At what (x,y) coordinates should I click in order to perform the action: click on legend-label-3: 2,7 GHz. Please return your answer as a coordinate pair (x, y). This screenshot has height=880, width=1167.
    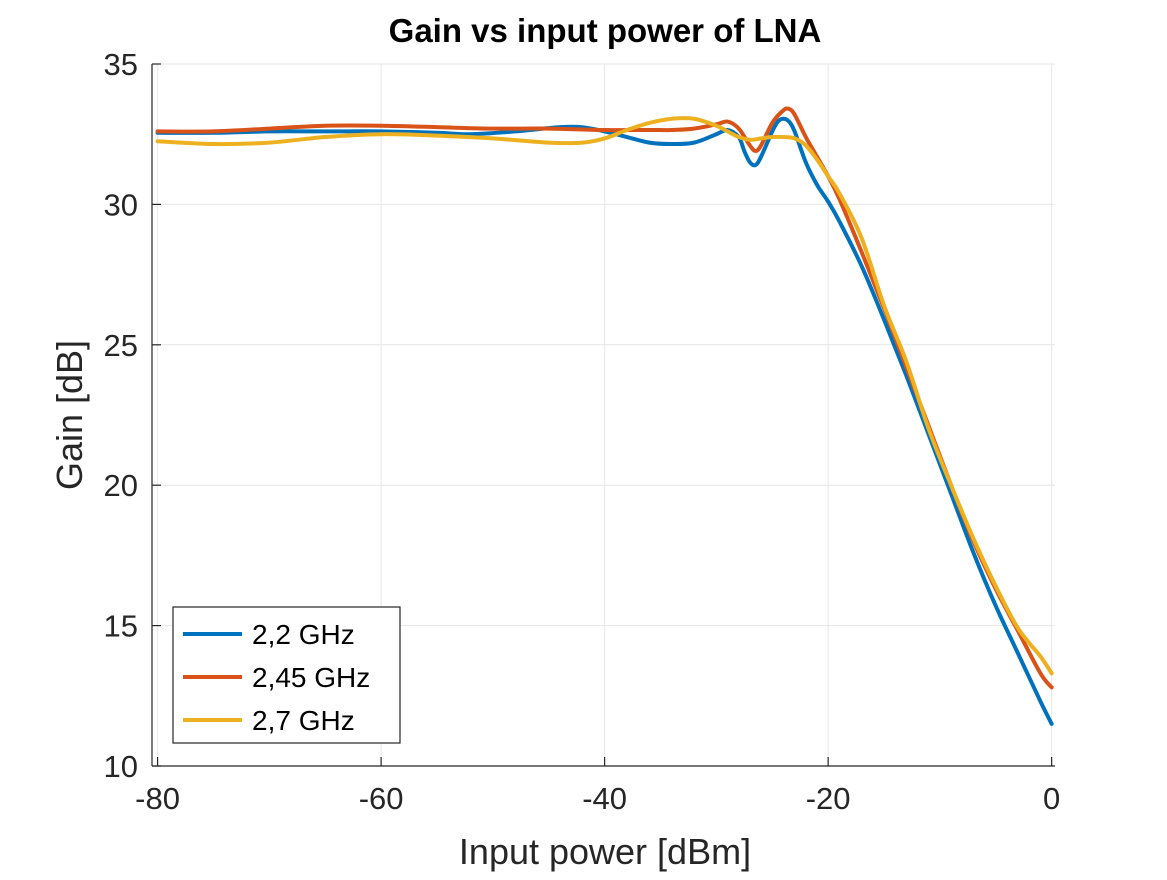
    Looking at the image, I should click on (303, 720).